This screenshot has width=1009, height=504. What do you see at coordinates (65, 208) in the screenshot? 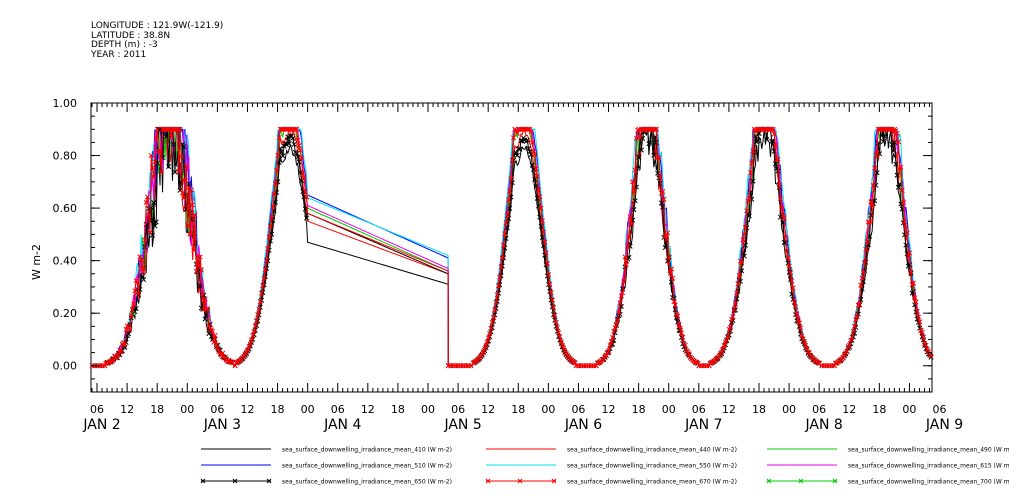
I see `y-tick-label: 0.60` at bounding box center [65, 208].